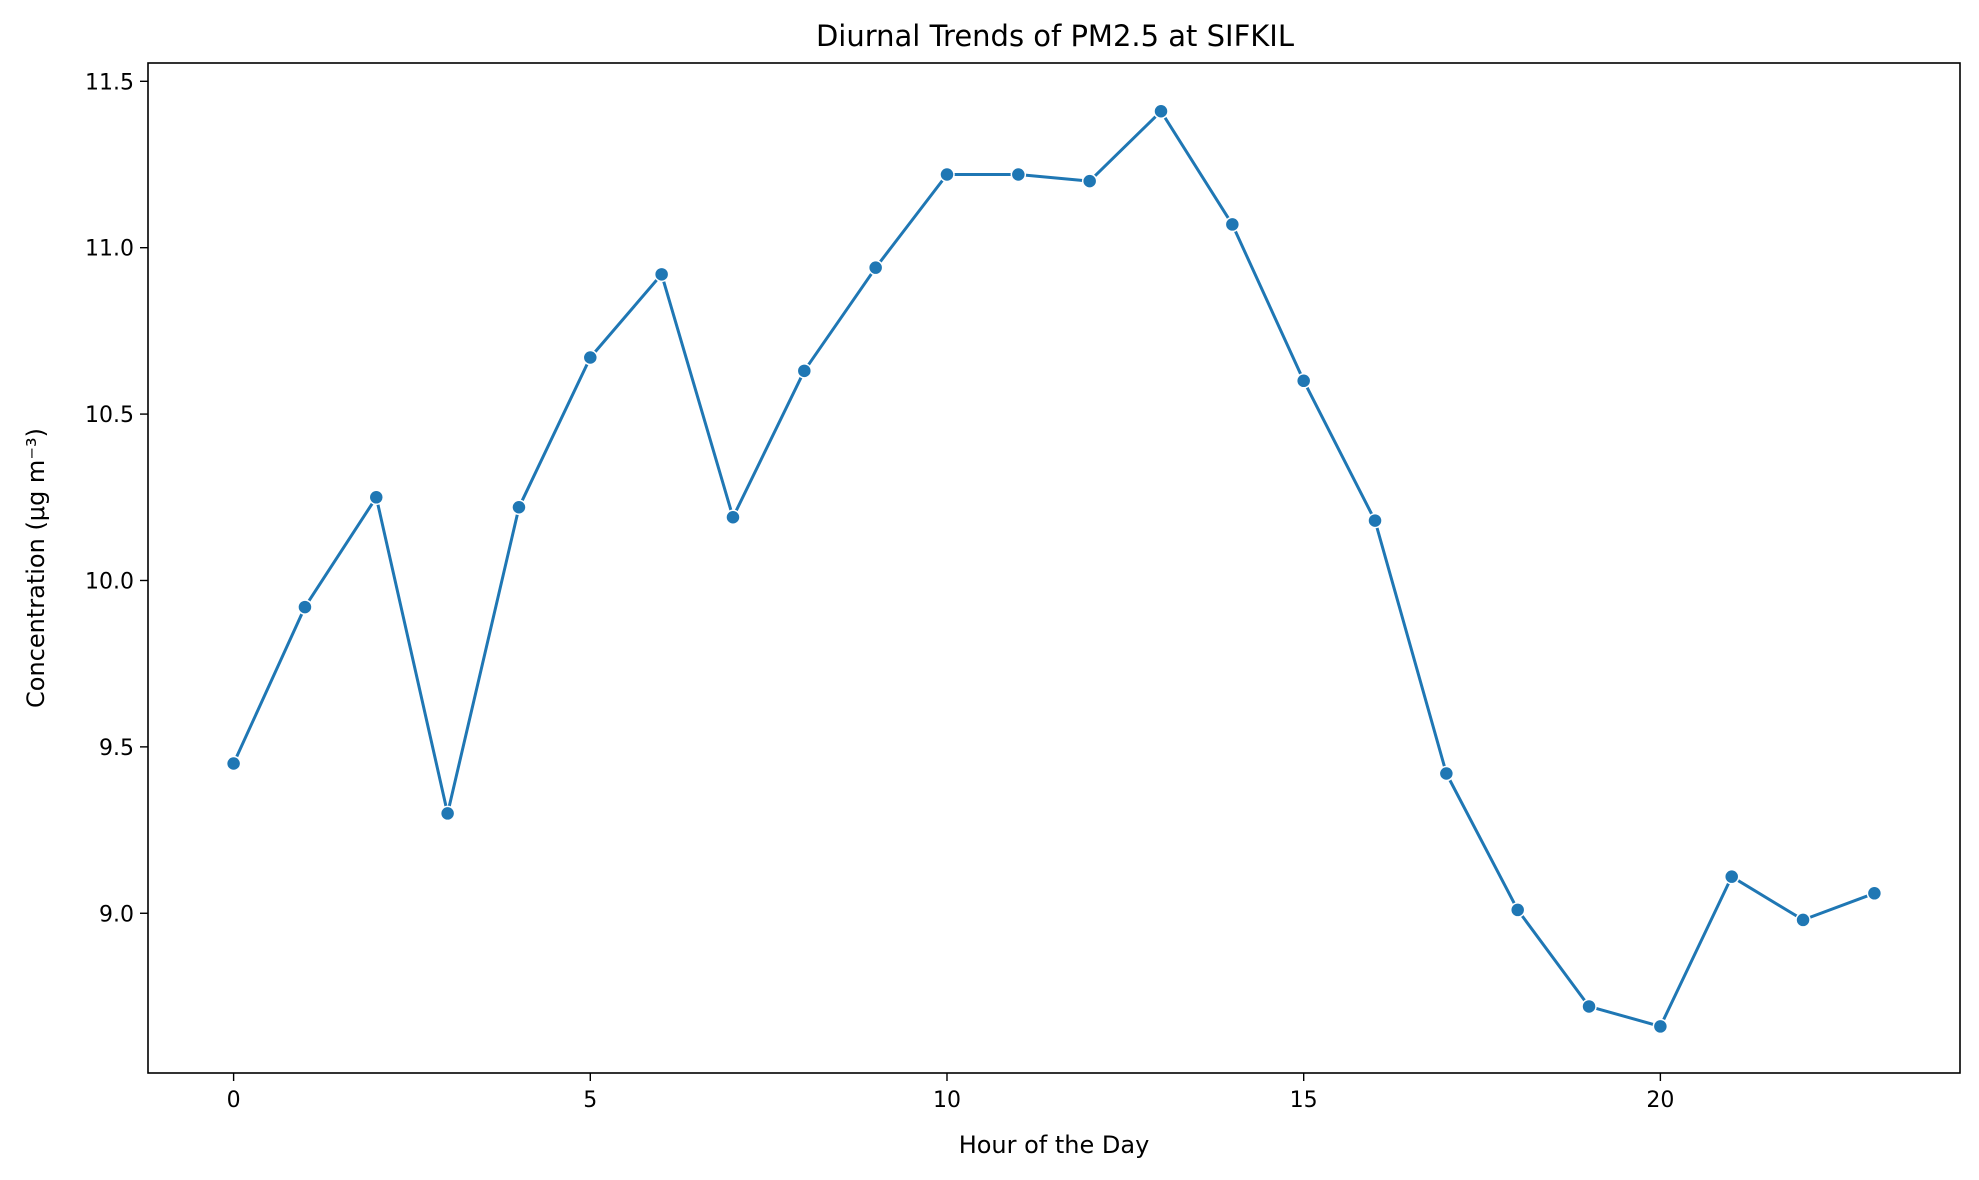  I want to click on x-tick-label: 15, so click(1304, 1100).